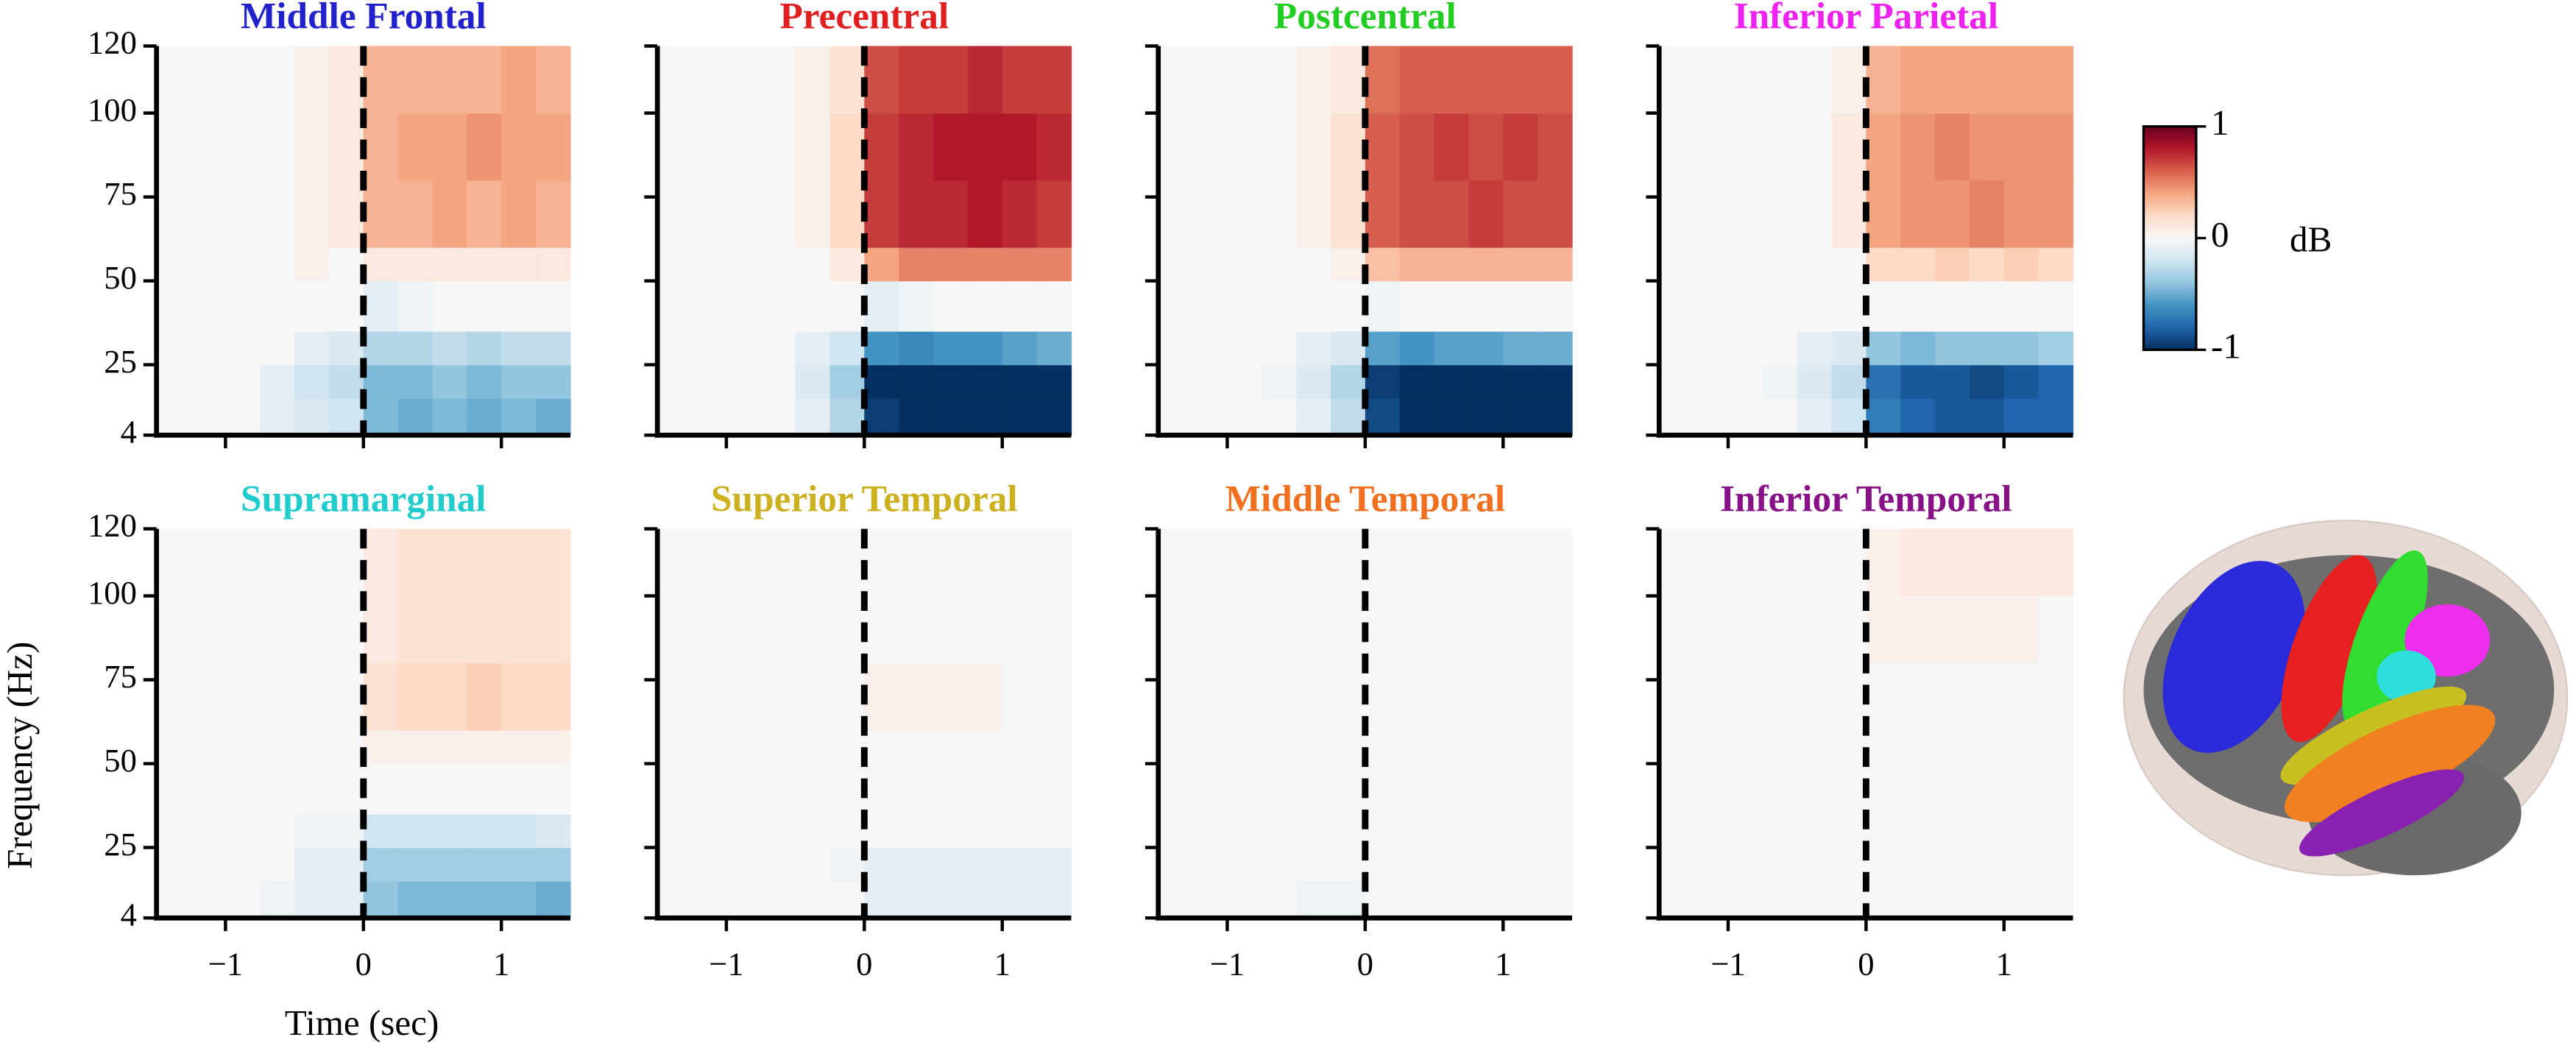 The width and height of the screenshot is (2576, 1051). Describe the element at coordinates (1365, 499) in the screenshot. I see `panel-title: Middle Temporal` at that location.